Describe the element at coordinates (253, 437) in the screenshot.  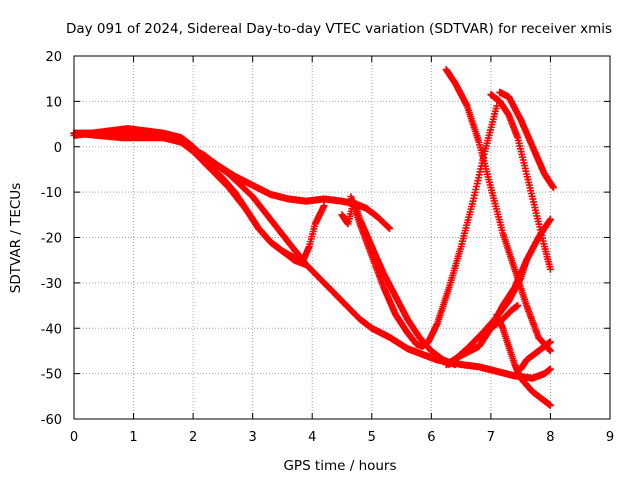
I see `x-tick-label: 3` at that location.